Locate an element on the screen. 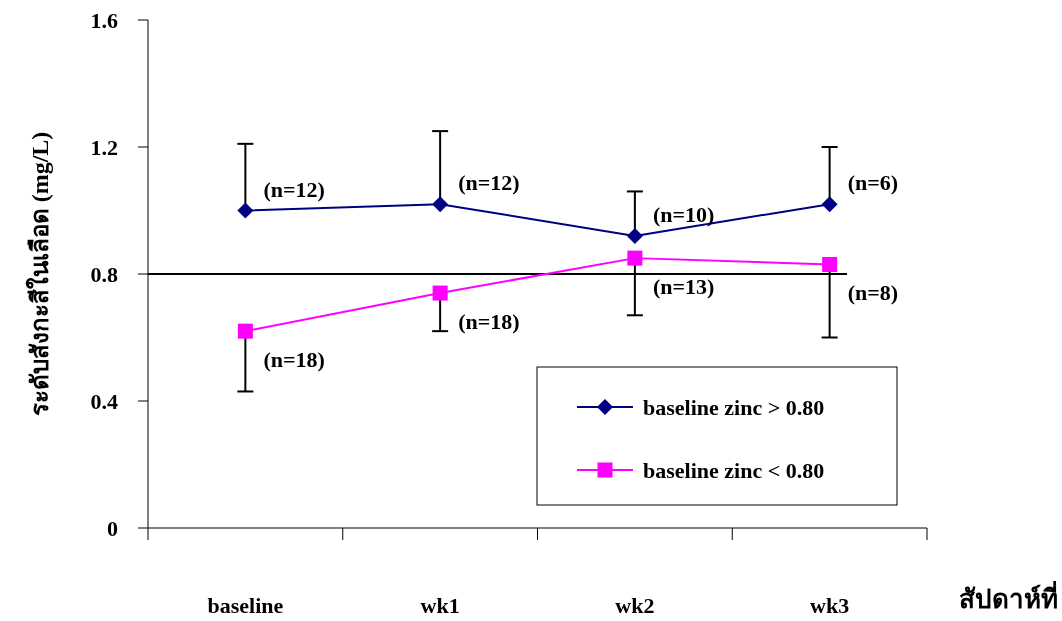 This screenshot has height=621, width=1062. x-tick-label: wk1 is located at coordinates (440, 605).